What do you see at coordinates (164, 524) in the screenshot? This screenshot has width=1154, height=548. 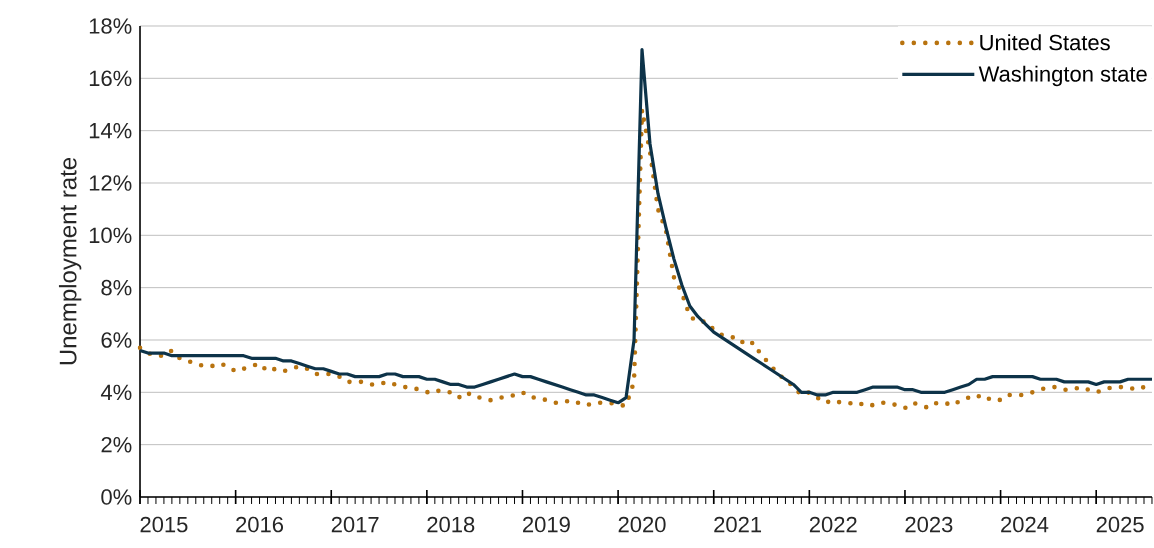 I see `x-tick-label: 2015` at bounding box center [164, 524].